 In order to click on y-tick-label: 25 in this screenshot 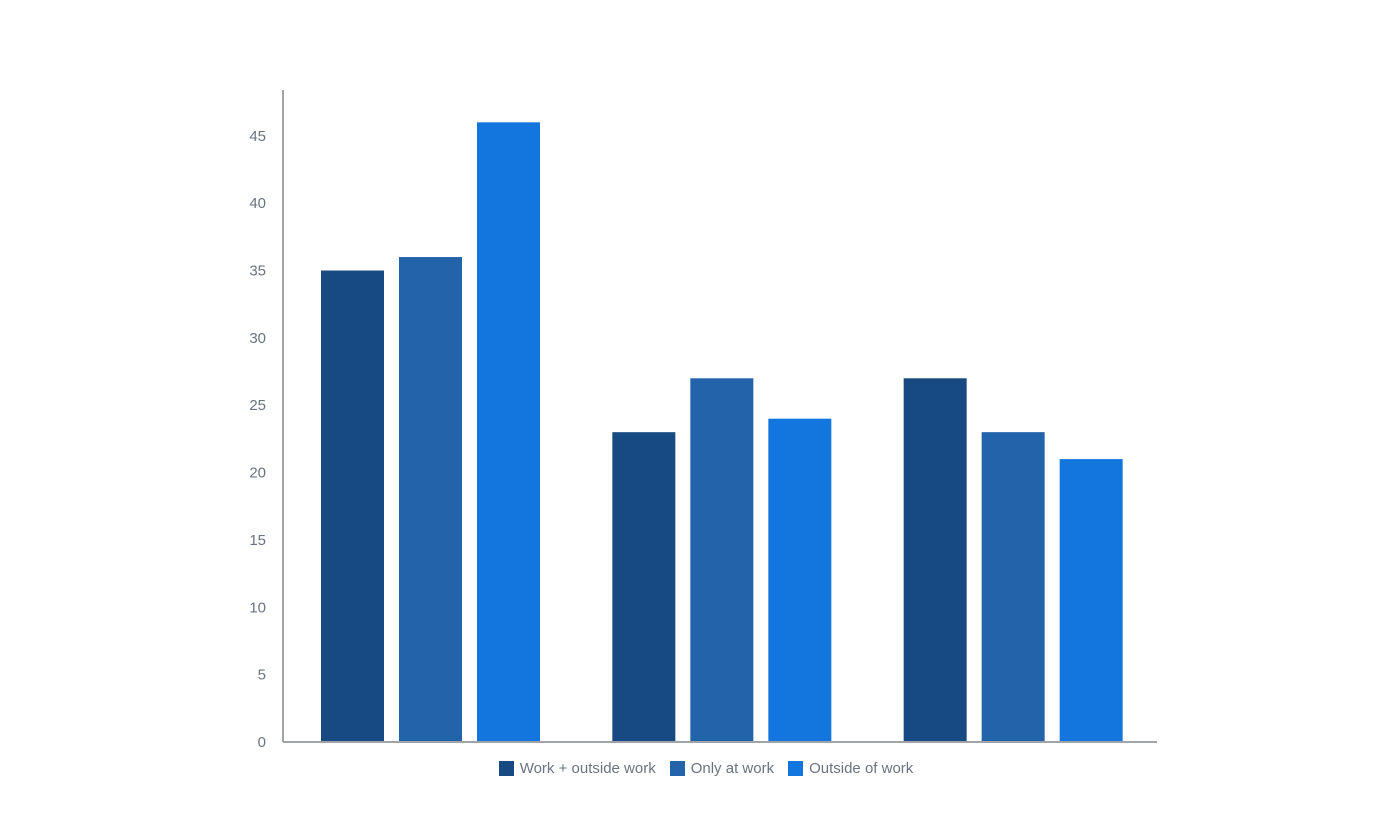, I will do `click(257, 405)`.